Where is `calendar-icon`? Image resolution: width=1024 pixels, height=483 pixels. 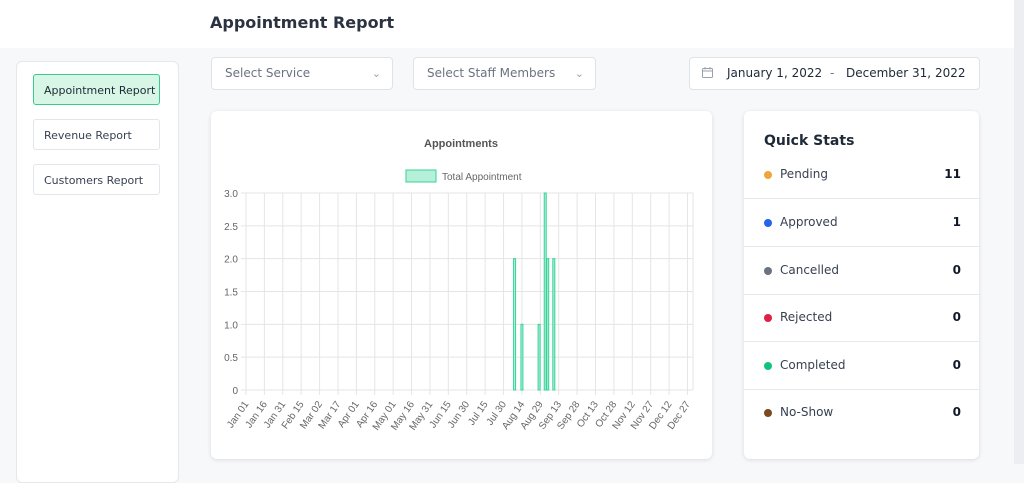
calendar-icon is located at coordinates (707, 72).